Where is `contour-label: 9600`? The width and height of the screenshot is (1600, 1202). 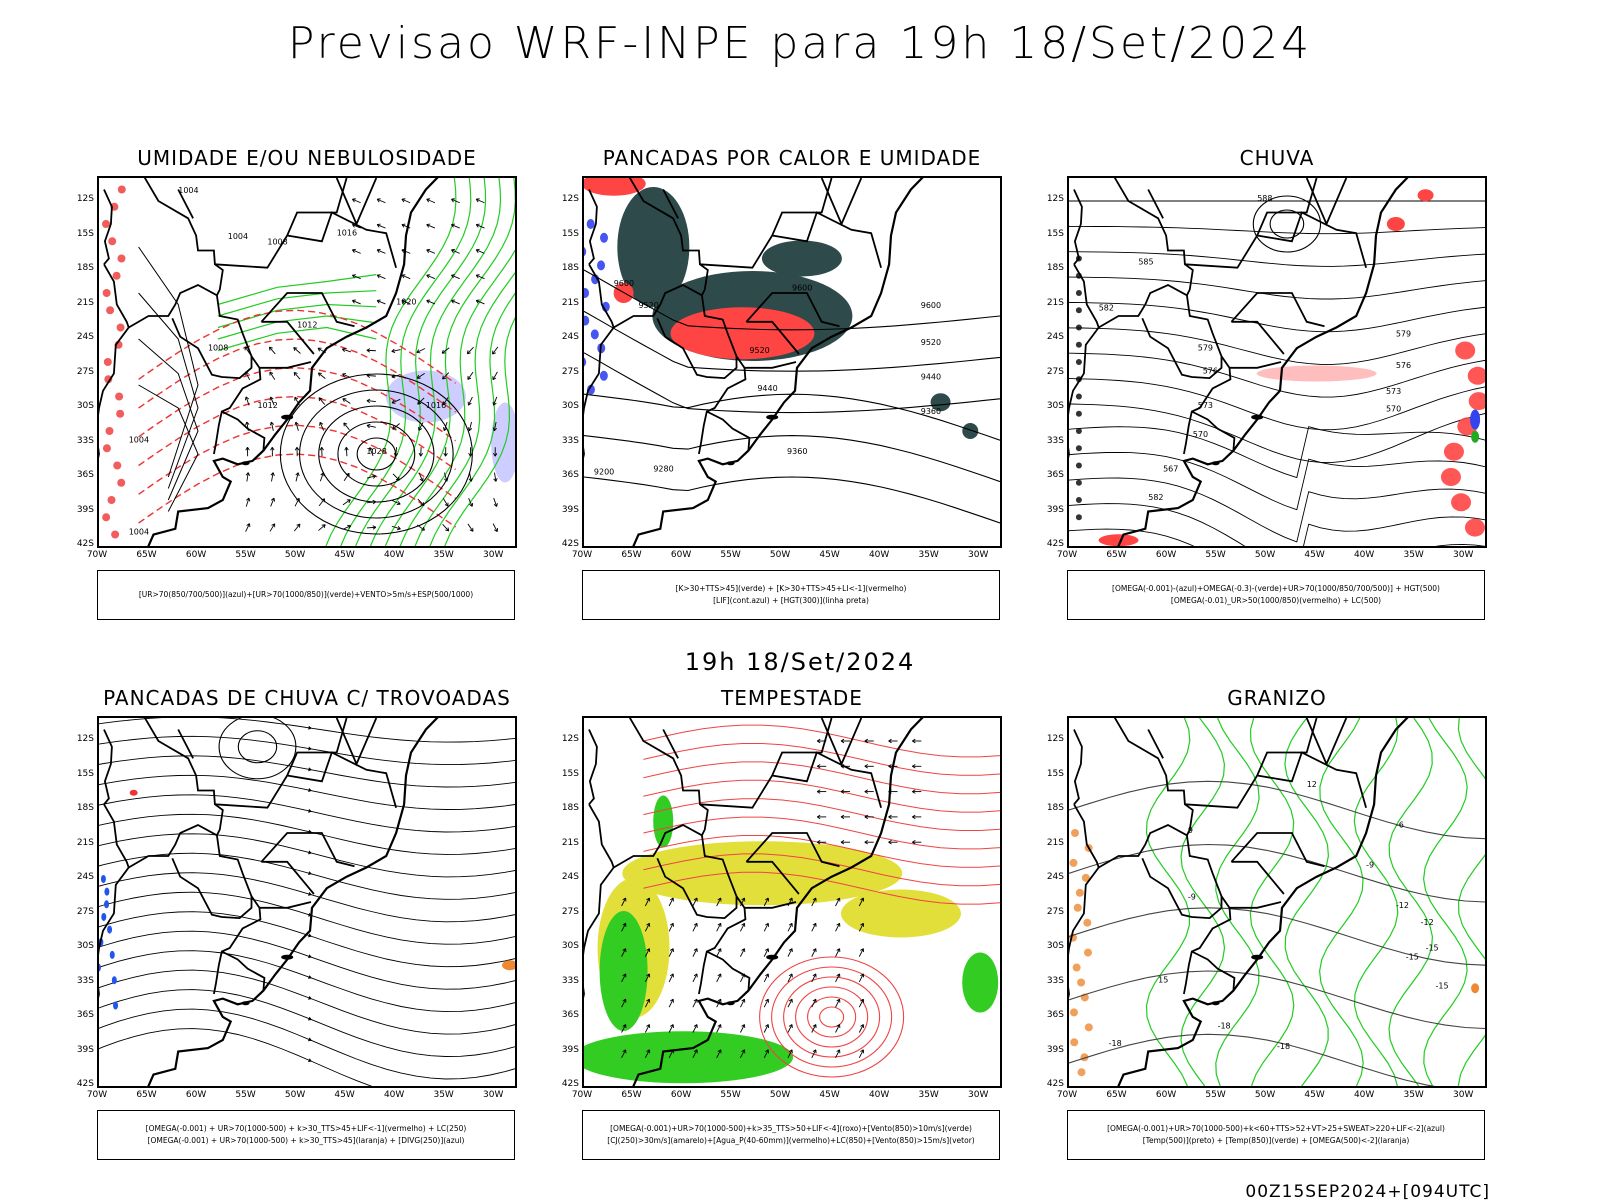 contour-label: 9600 is located at coordinates (624, 283).